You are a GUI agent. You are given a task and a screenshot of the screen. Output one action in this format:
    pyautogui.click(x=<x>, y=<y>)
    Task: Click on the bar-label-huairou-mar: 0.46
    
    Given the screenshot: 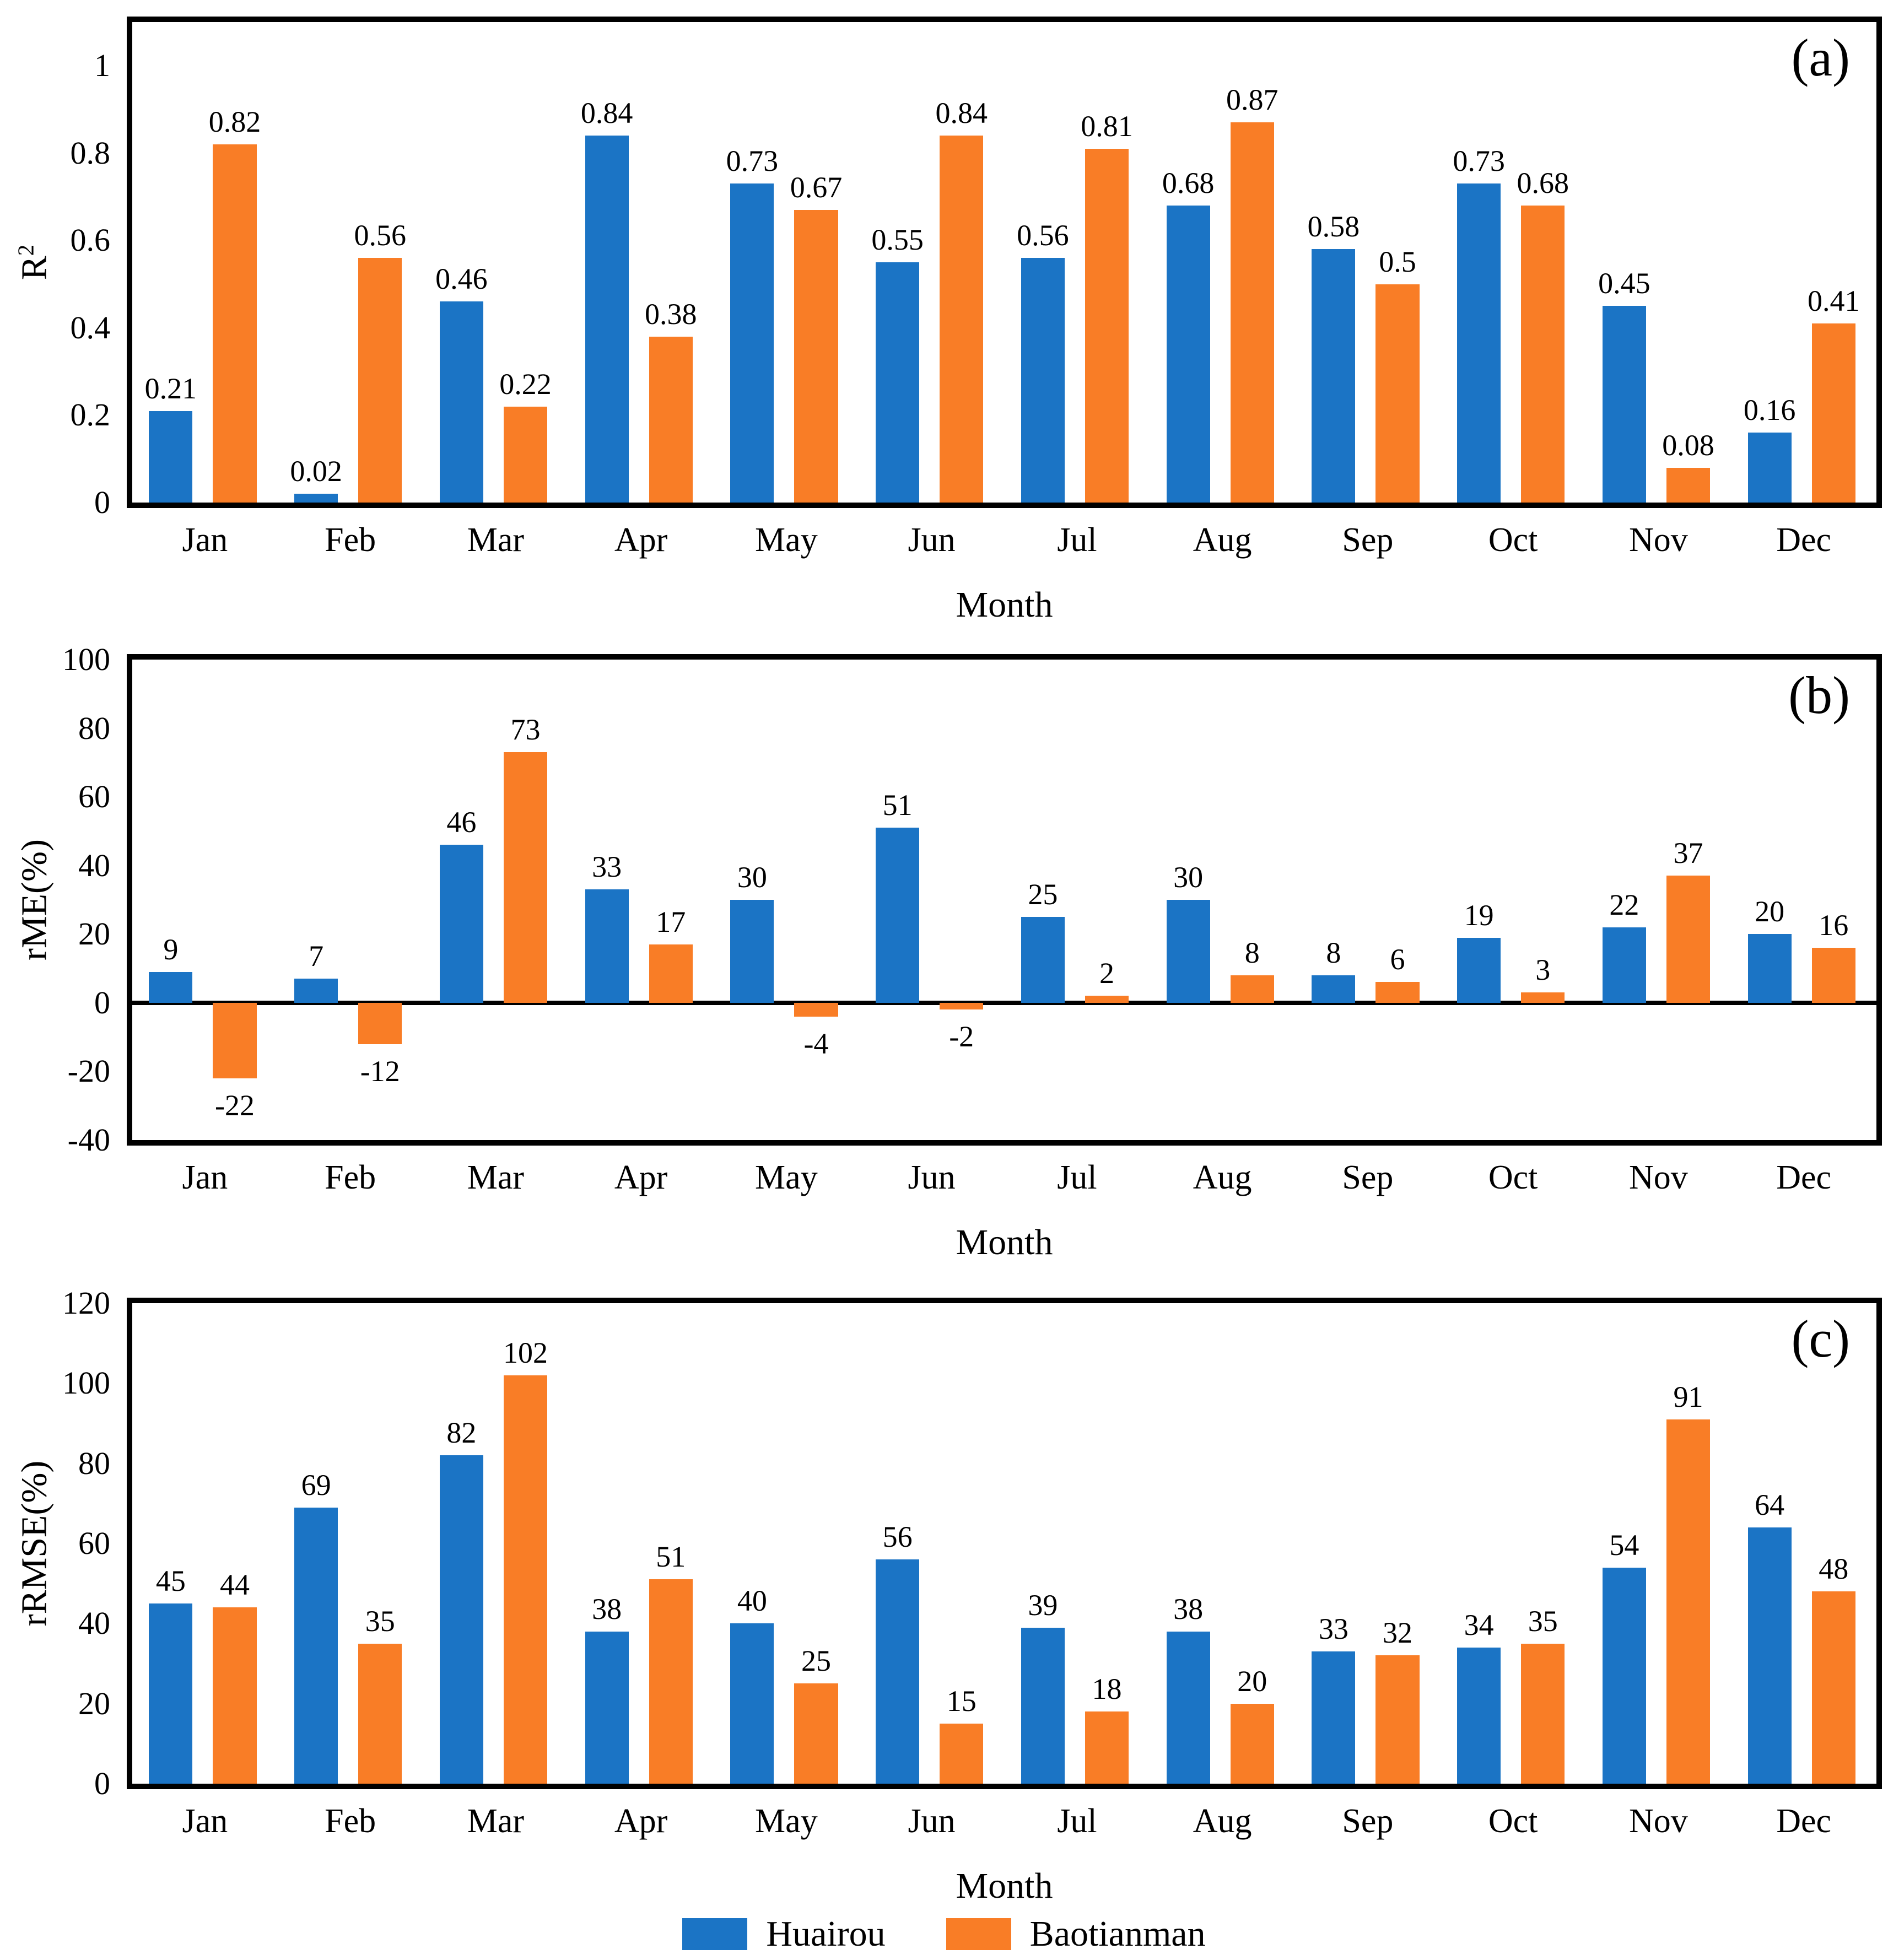 What is the action you would take?
    pyautogui.click(x=462, y=279)
    